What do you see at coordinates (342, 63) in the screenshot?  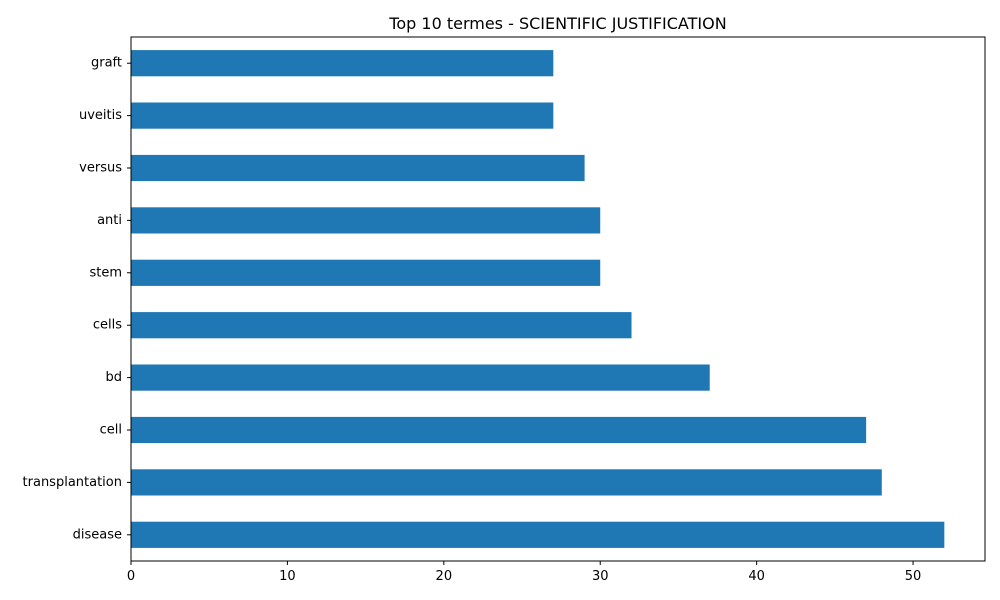 I see `bar-graft` at bounding box center [342, 63].